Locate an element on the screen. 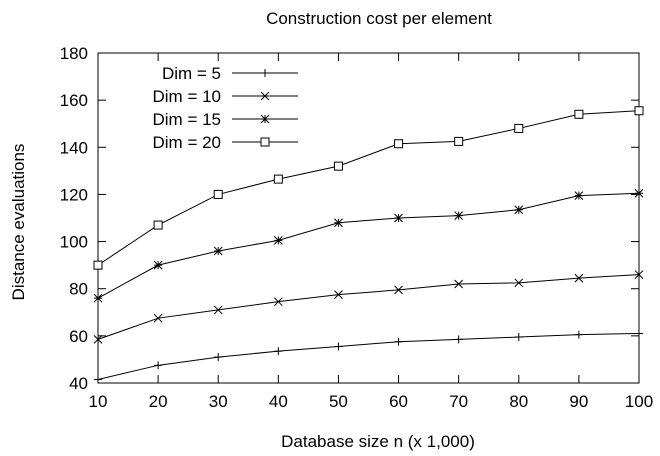 The width and height of the screenshot is (660, 456). series-plus is located at coordinates (368, 356).